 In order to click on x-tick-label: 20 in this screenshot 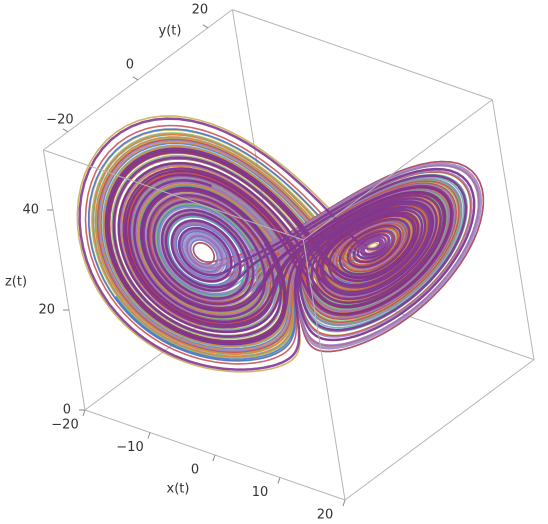, I will do `click(325, 515)`.